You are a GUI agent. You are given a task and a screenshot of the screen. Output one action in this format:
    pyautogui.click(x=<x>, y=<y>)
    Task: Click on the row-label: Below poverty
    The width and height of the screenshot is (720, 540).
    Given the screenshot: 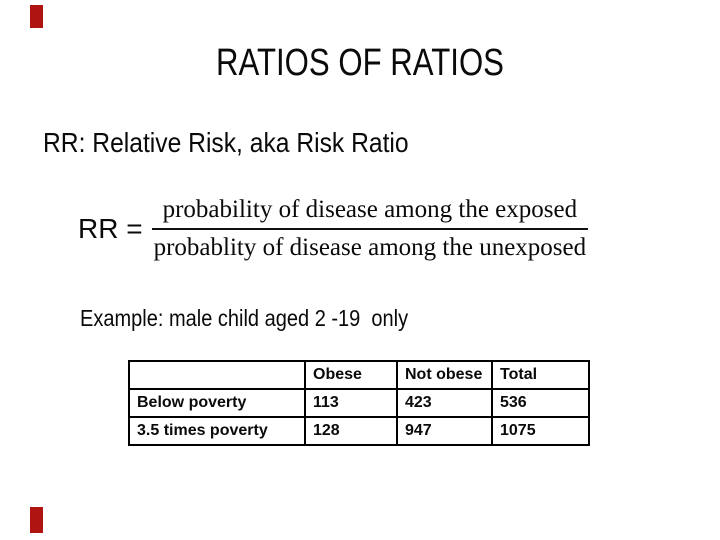 What is the action you would take?
    pyautogui.click(x=217, y=403)
    